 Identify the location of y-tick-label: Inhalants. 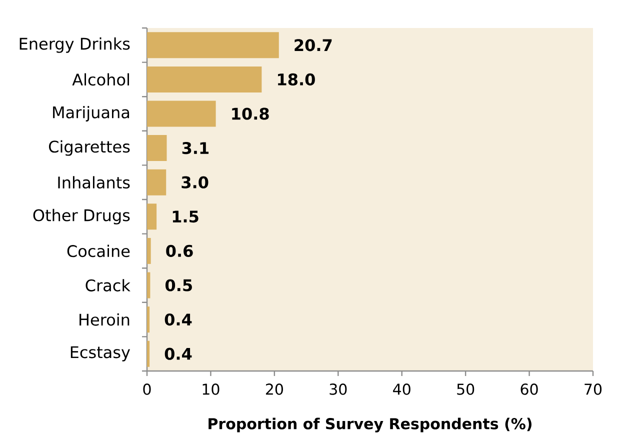
(94, 182).